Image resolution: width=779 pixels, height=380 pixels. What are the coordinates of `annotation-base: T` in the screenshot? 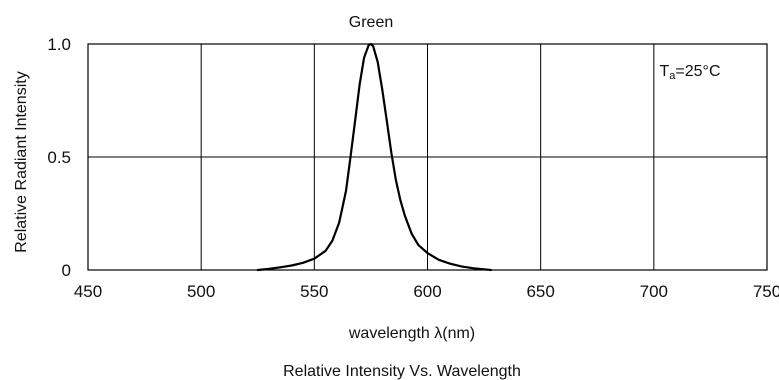 It's located at (665, 71).